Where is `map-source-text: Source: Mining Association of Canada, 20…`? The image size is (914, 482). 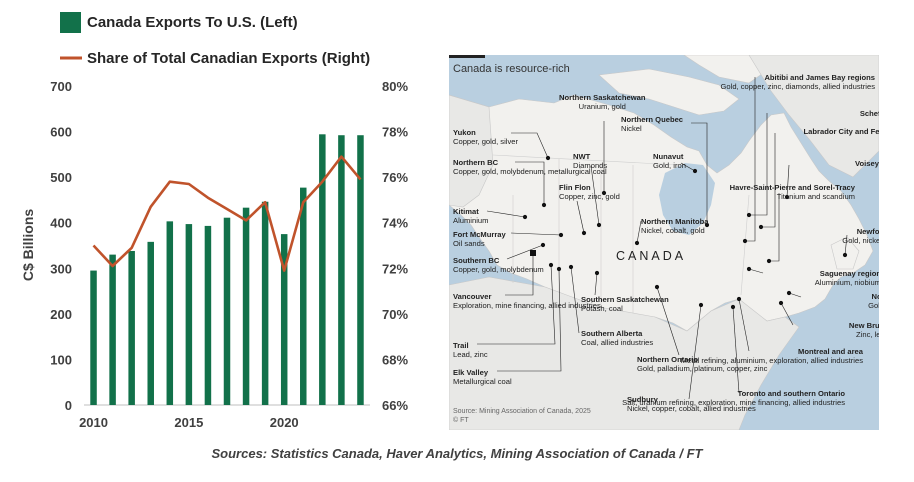
map-source-text: Source: Mining Association of Canada, 20… is located at coordinates (522, 411).